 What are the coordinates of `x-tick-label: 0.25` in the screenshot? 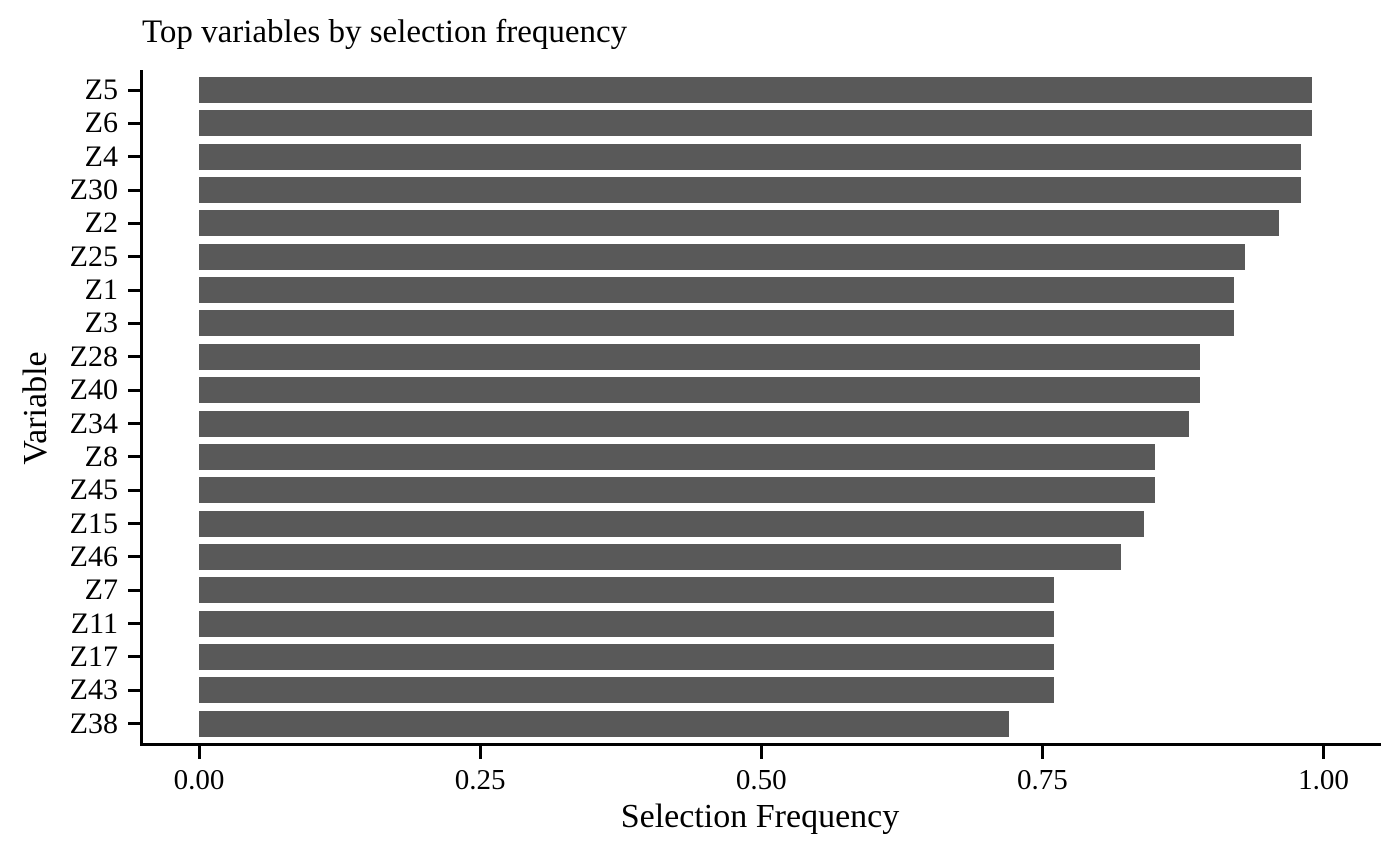 It's located at (480, 780).